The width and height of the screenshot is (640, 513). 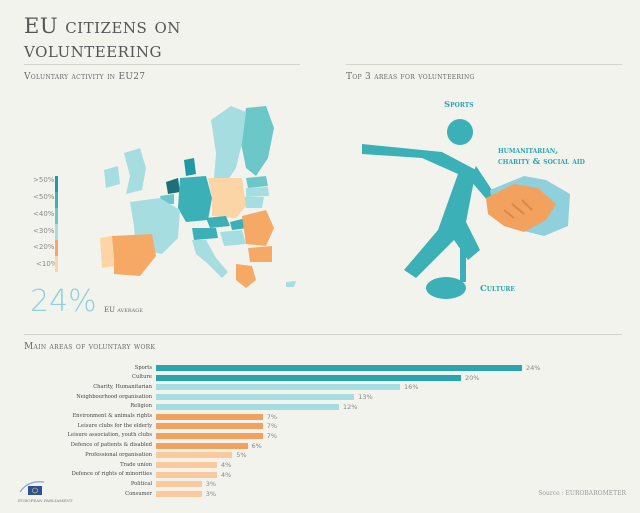 What do you see at coordinates (205, 234) in the screenshot?
I see `country-austria` at bounding box center [205, 234].